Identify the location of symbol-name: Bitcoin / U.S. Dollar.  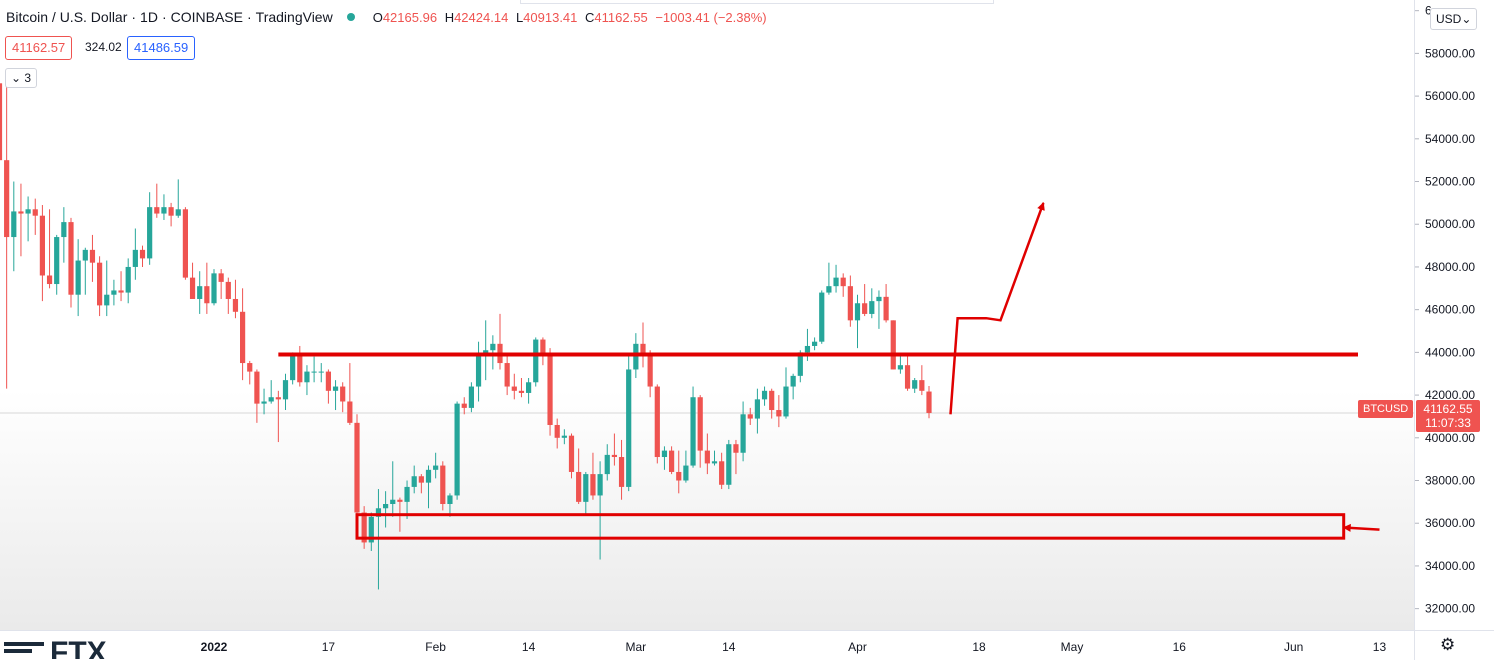
(67, 17).